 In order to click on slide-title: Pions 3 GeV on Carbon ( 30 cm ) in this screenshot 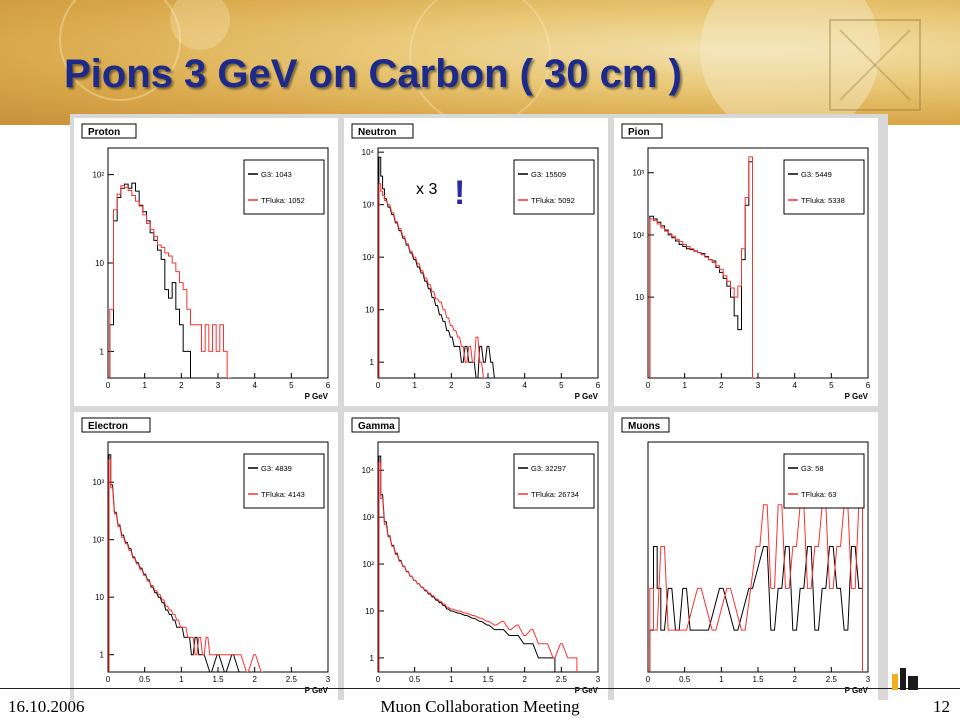, I will do `click(373, 74)`.